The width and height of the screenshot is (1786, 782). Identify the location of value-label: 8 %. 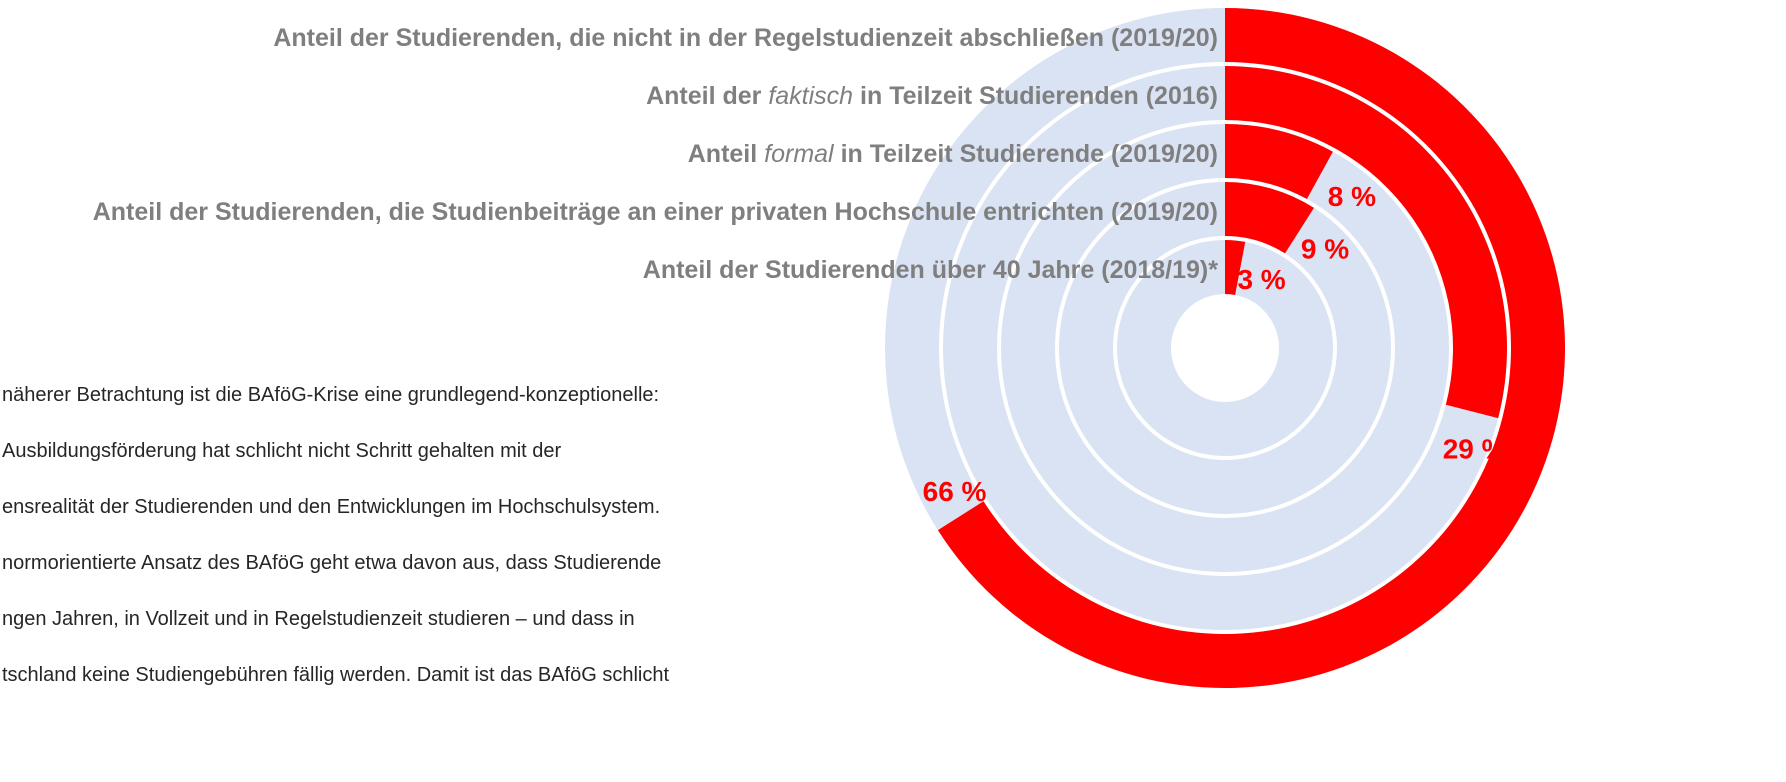
(1352, 196).